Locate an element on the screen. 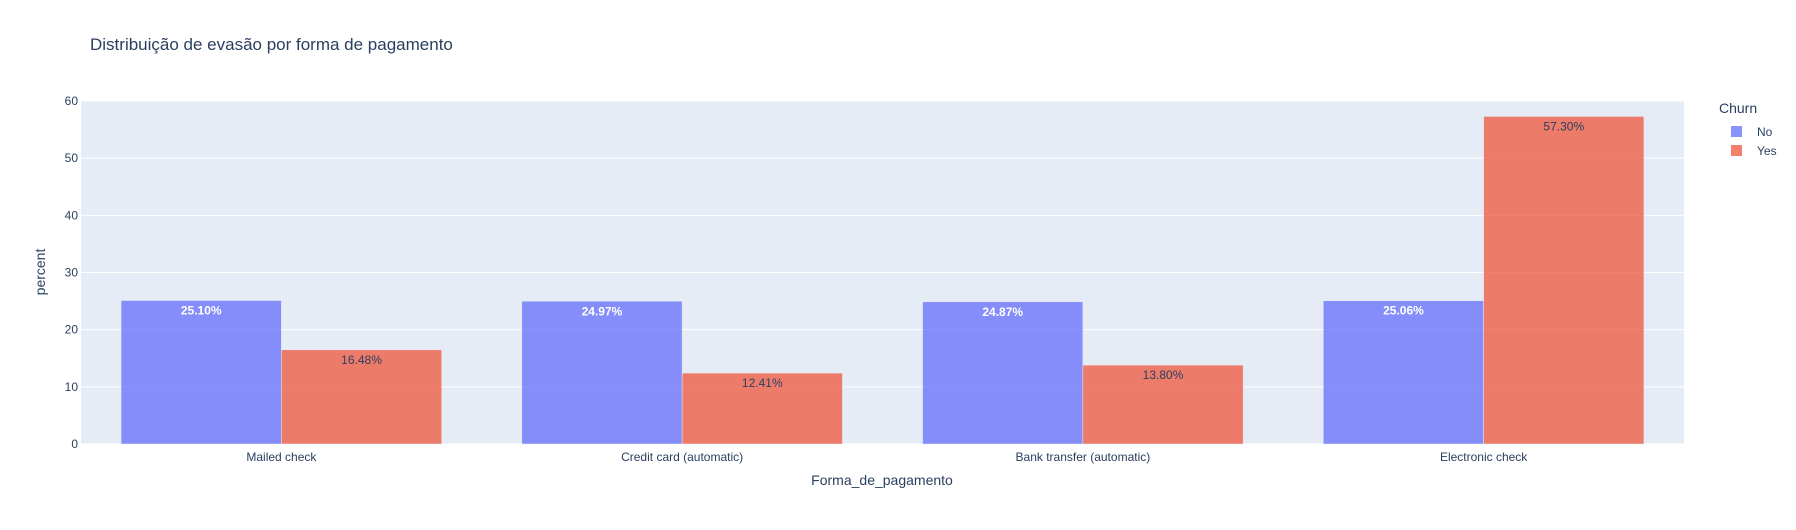  y-tick-label: 20 is located at coordinates (72, 330).